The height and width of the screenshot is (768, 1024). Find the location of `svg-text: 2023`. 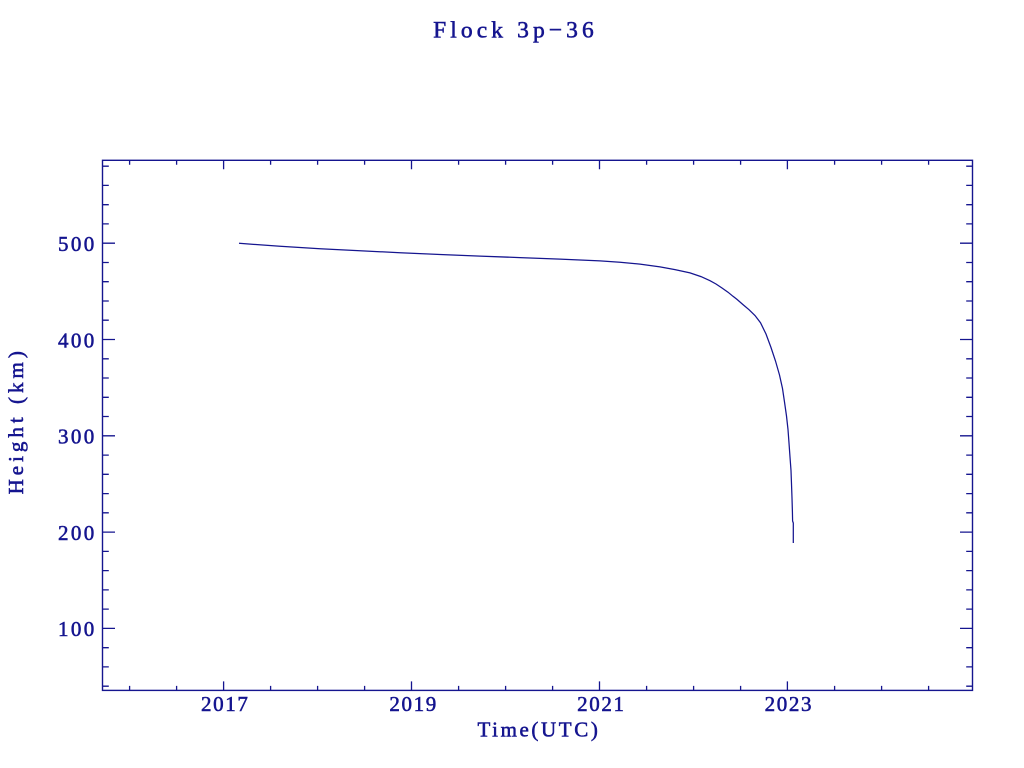

svg-text: 2023 is located at coordinates (789, 704).